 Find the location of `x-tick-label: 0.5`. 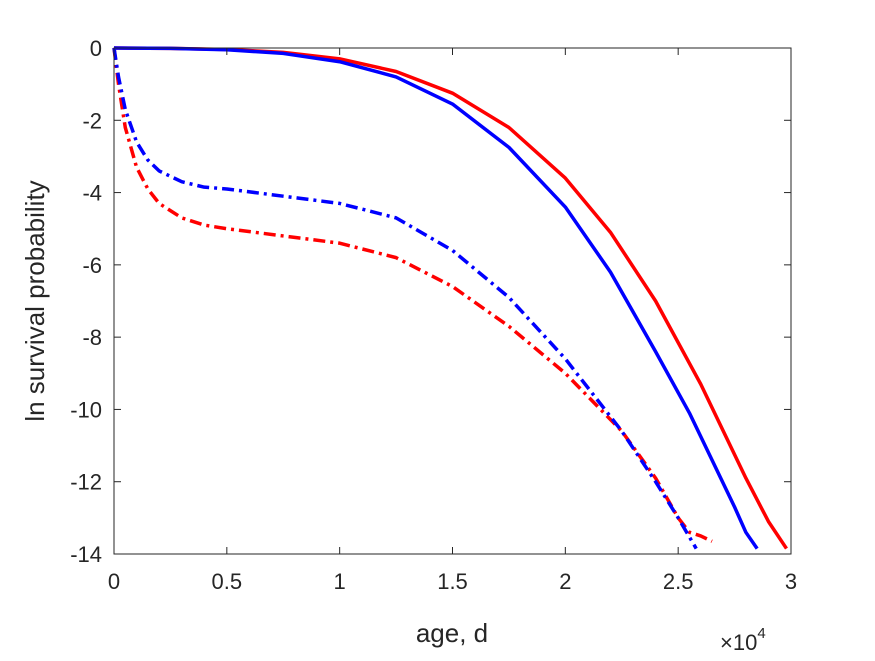

x-tick-label: 0.5 is located at coordinates (227, 581).